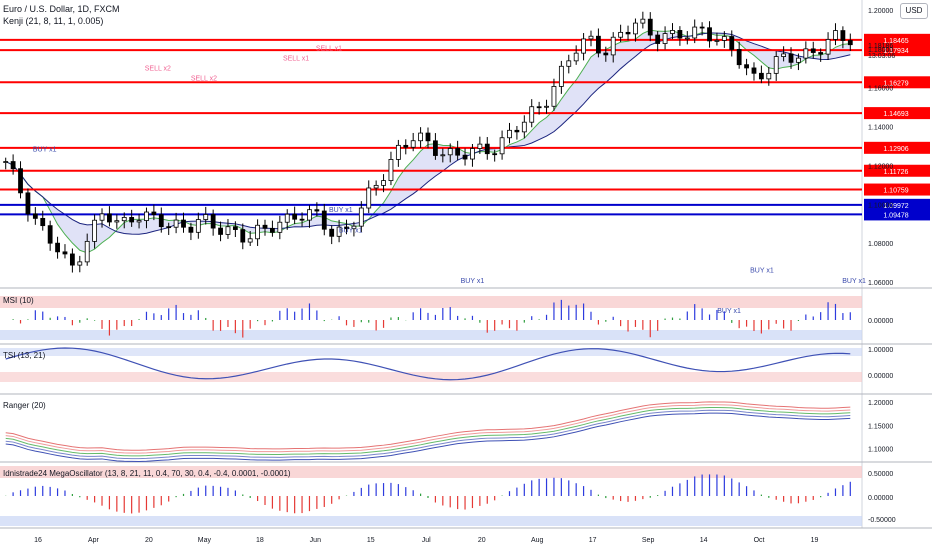 This screenshot has height=550, width=932. I want to click on price-axis-tick: 1.10000, so click(880, 205).